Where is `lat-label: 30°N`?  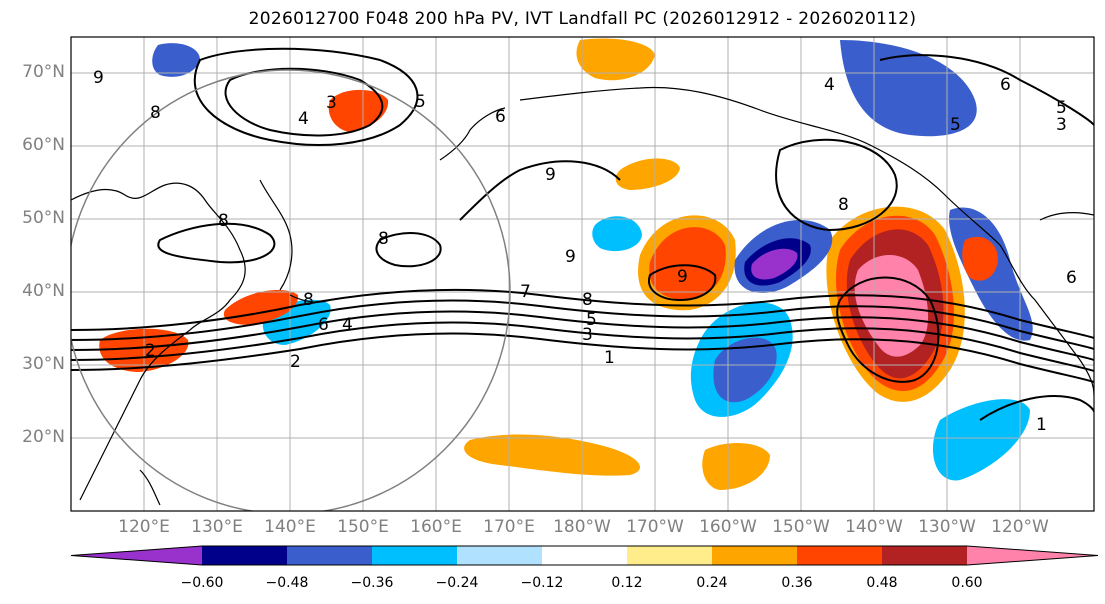
lat-label: 30°N is located at coordinates (43, 364).